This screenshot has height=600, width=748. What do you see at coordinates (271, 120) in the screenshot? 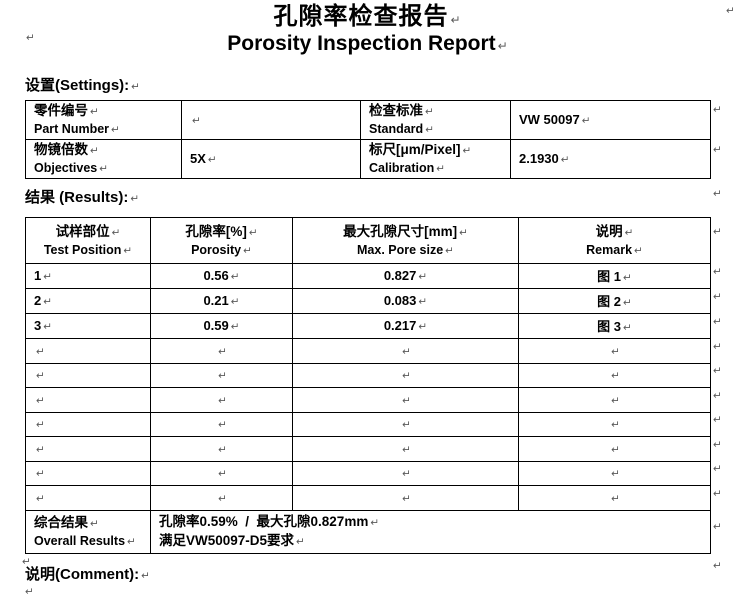
I see `part-number-value-cell: ↵` at bounding box center [271, 120].